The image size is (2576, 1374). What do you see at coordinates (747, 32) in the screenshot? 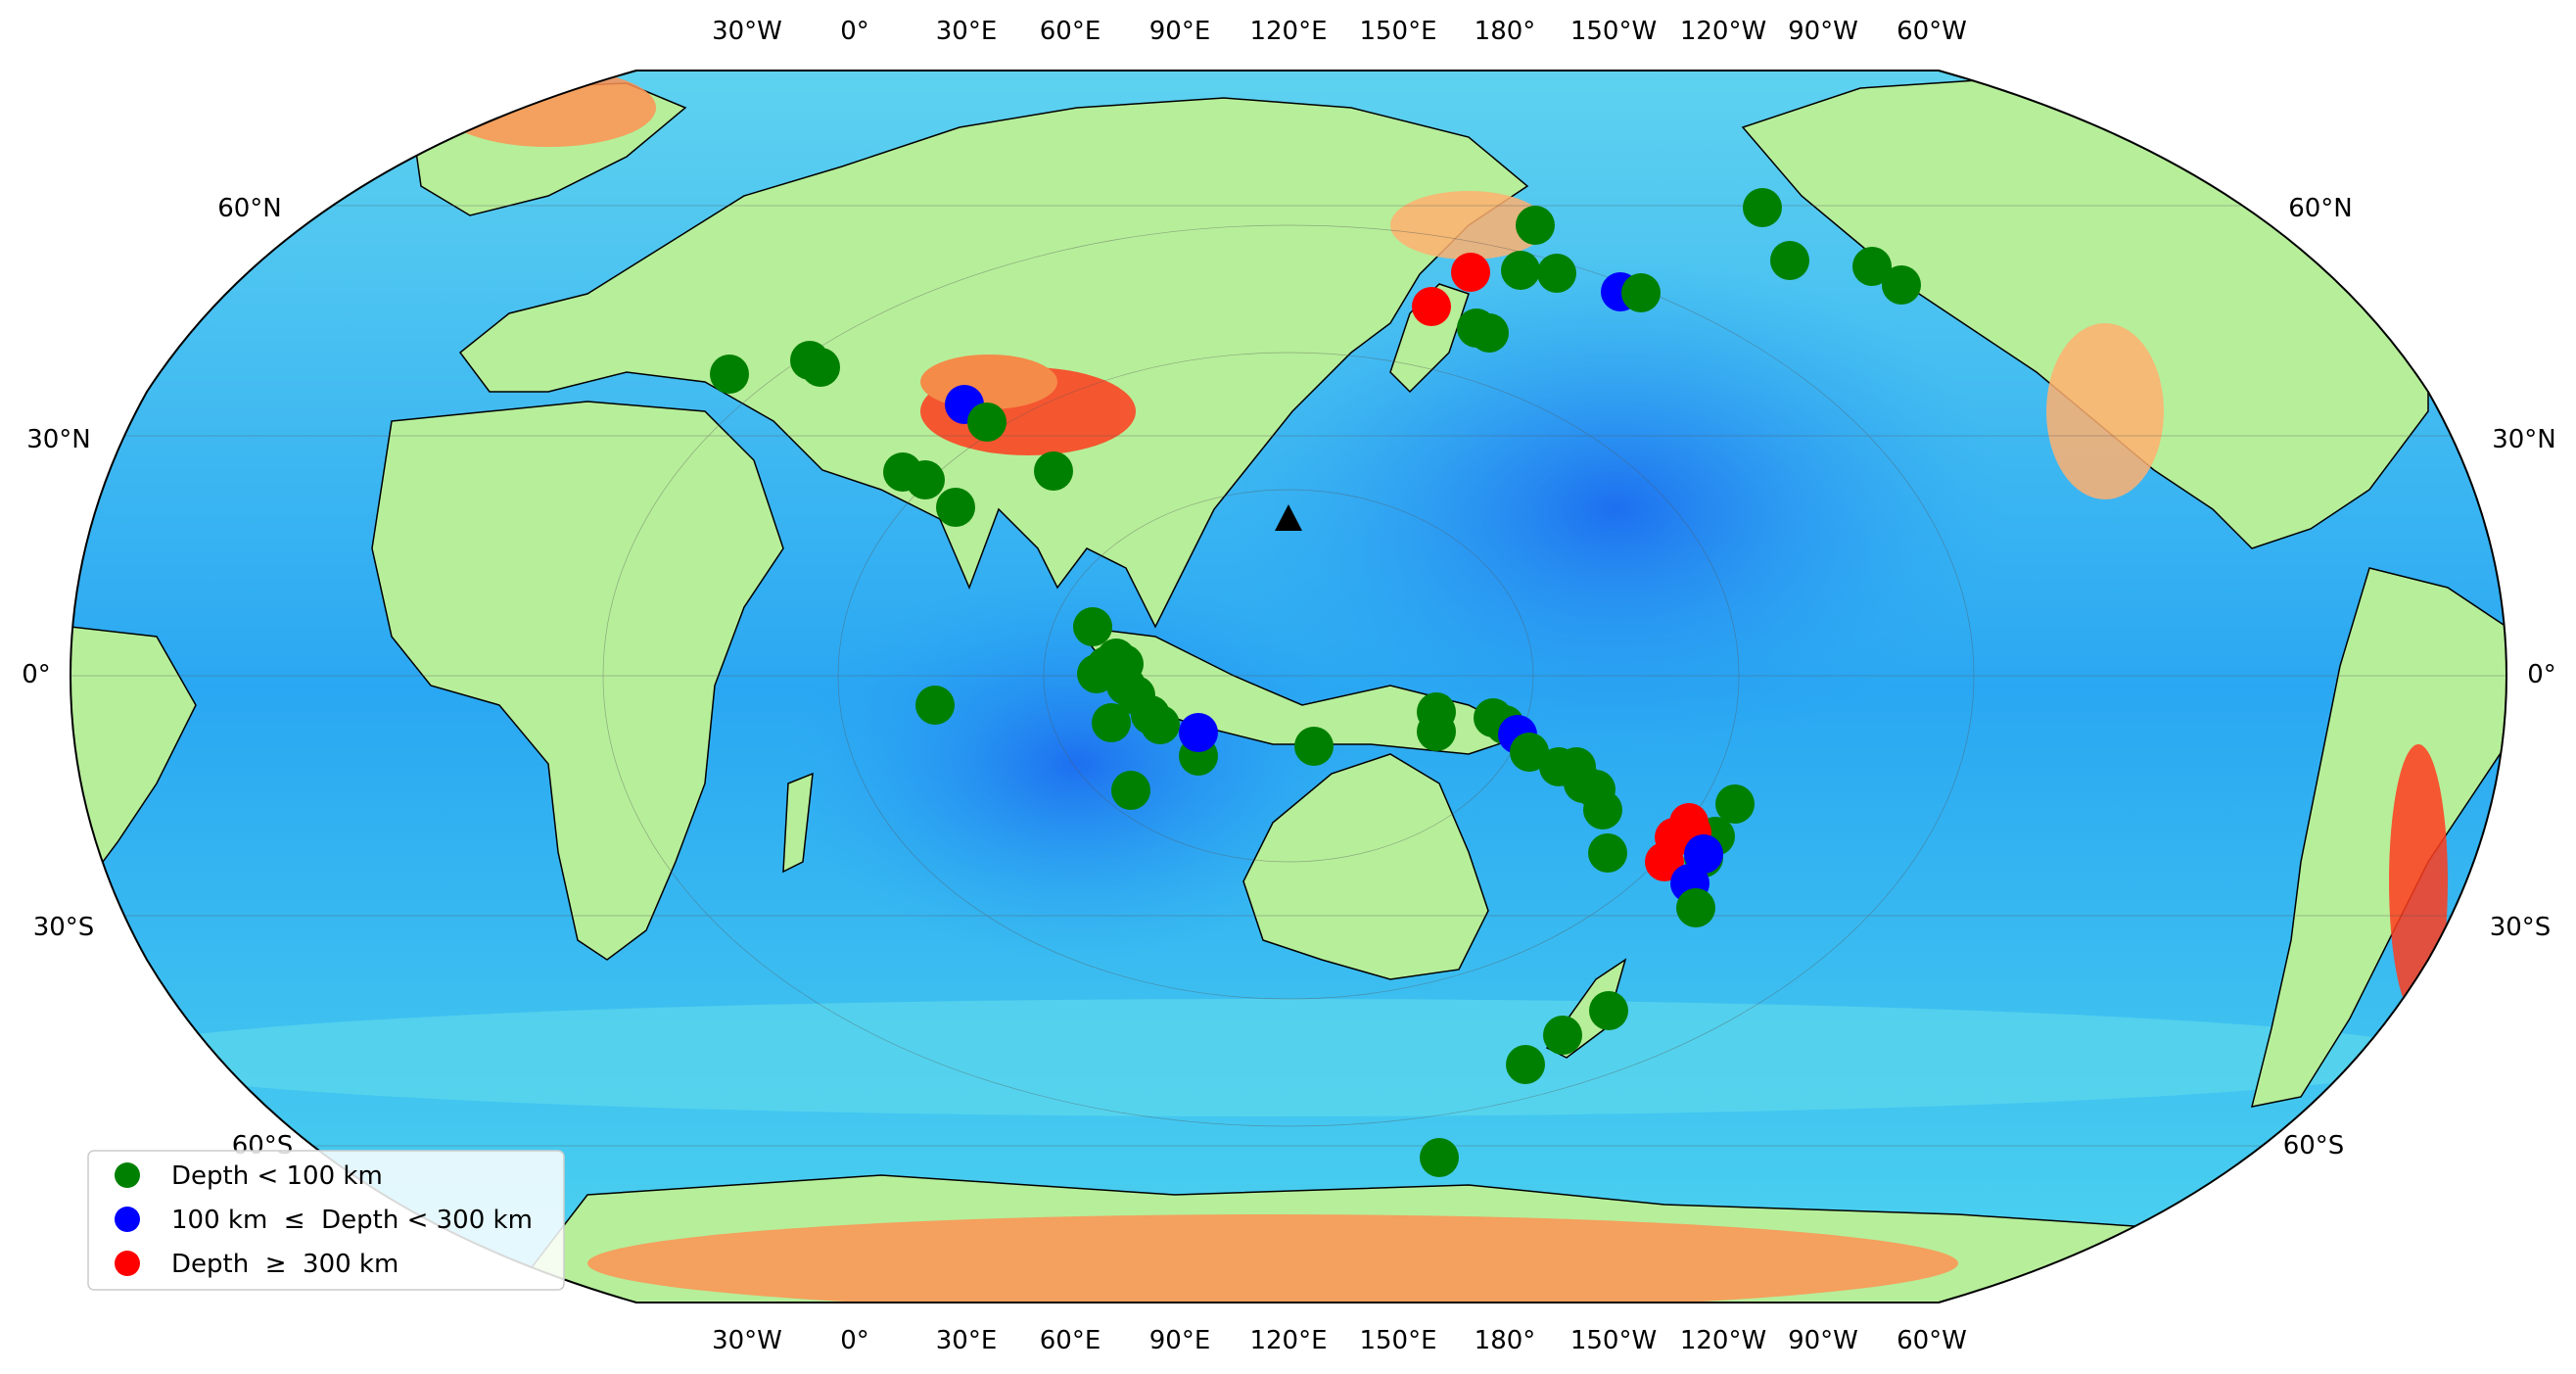
I see `top-longitude-label: 30°W` at bounding box center [747, 32].